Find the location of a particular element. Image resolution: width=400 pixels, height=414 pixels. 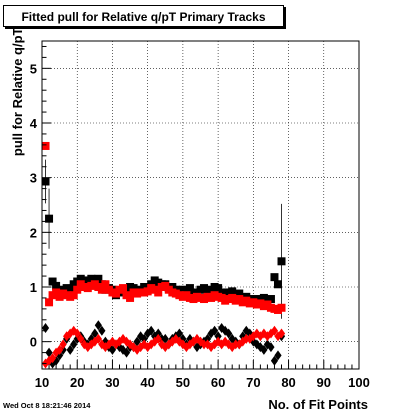

y-tick-label: 0 is located at coordinates (33, 342).